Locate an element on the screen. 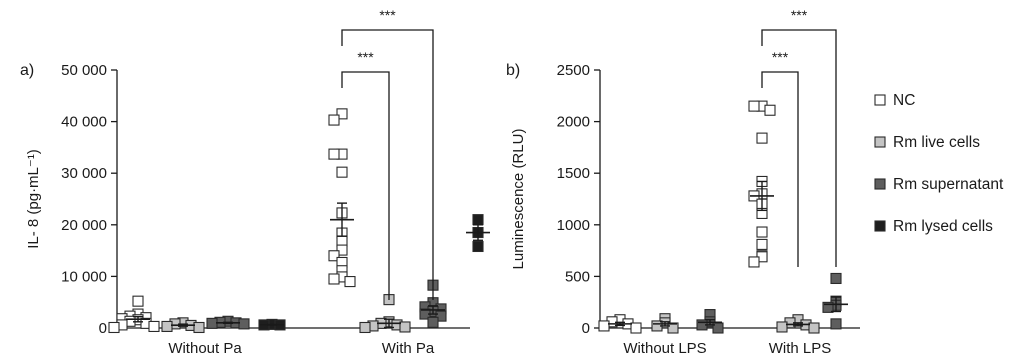 This screenshot has height=360, width=1035. y-axis-label: Luminescence (RLU) is located at coordinates (518, 199).